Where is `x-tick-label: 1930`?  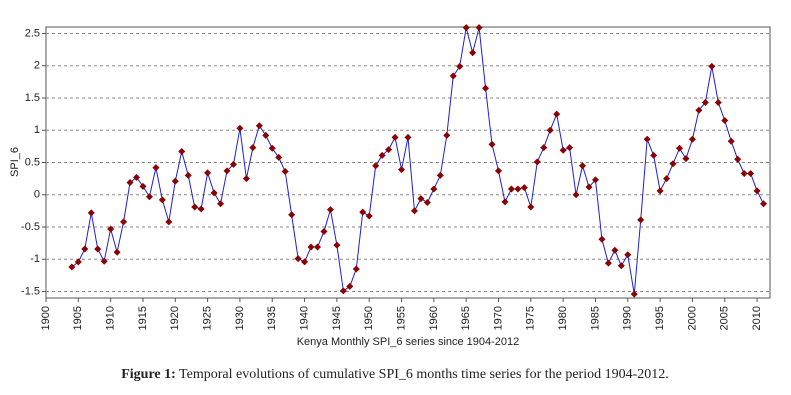 x-tick-label: 1930 is located at coordinates (240, 318).